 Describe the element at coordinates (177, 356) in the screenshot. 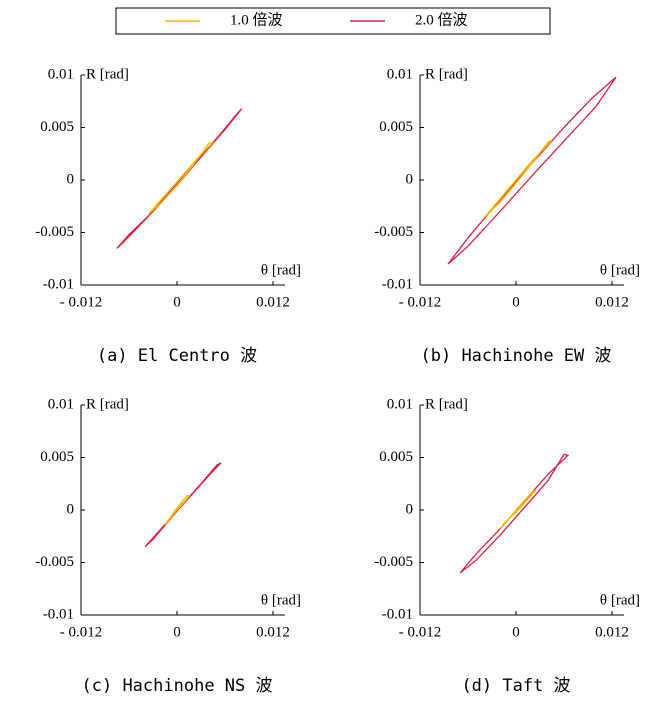

I see `caption: (a) El Centro 波` at that location.